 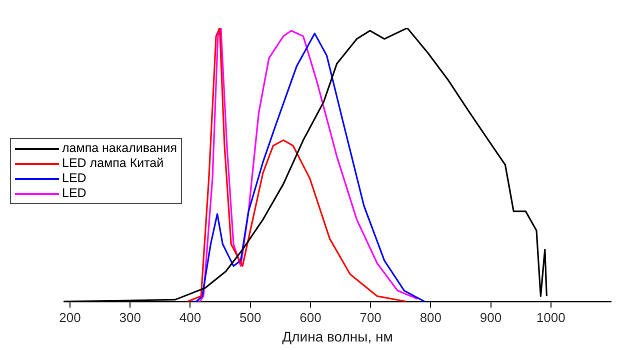 What do you see at coordinates (551, 317) in the screenshot?
I see `x-tick-label: 1000` at bounding box center [551, 317].